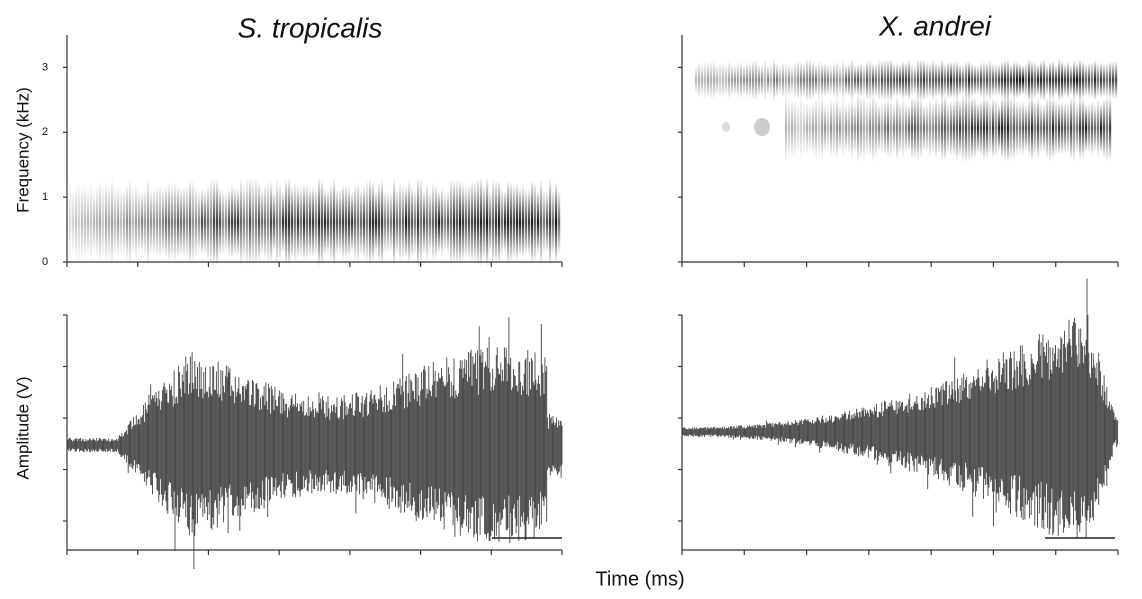 The width and height of the screenshot is (1142, 599). I want to click on panel-title: X. andrei, so click(935, 25).